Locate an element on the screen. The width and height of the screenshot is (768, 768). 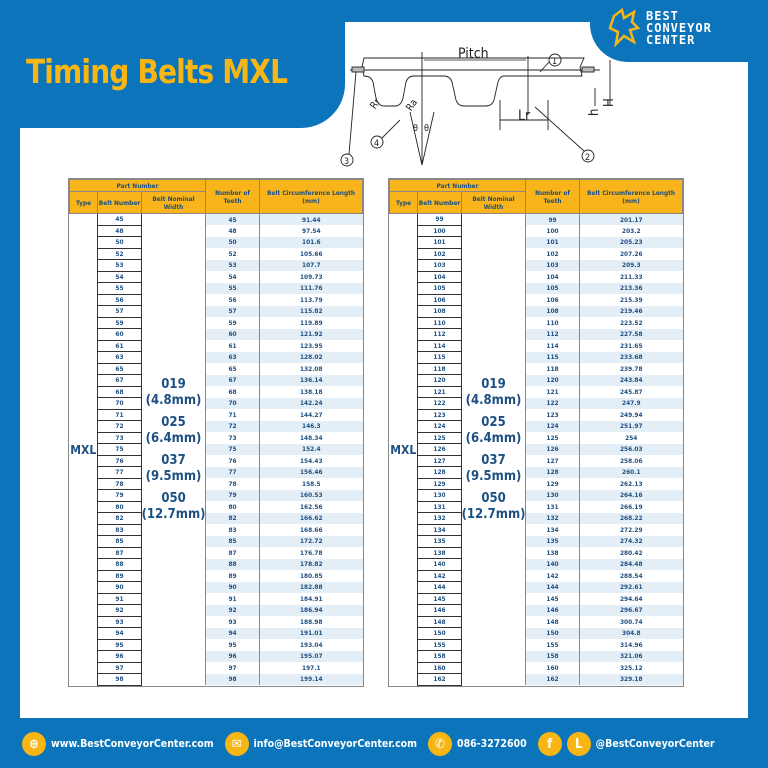
teeth-cell: 150 is located at coordinates (552, 633).